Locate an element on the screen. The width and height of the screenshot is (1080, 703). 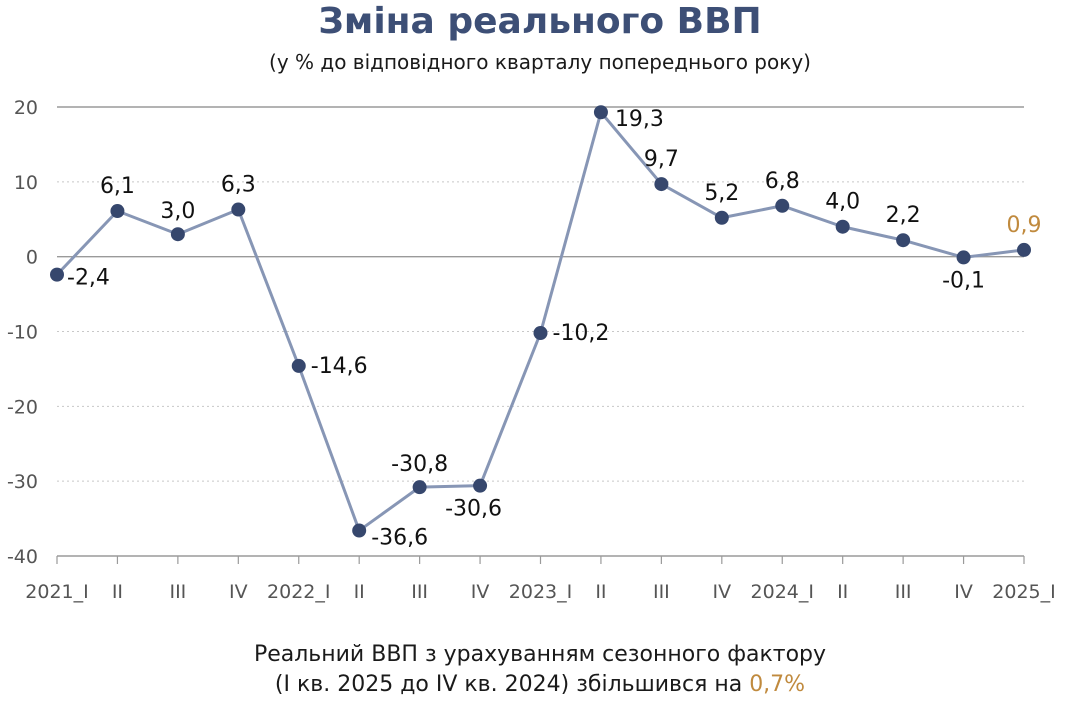
data-label: 2,2 is located at coordinates (903, 215).